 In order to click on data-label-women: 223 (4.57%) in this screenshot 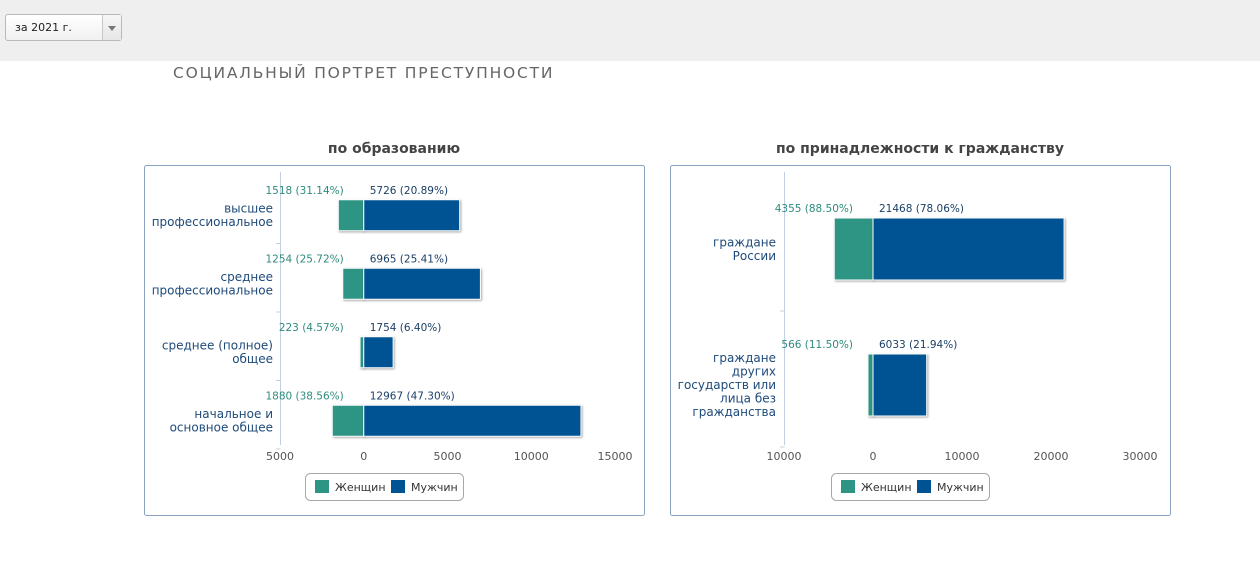, I will do `click(311, 328)`.